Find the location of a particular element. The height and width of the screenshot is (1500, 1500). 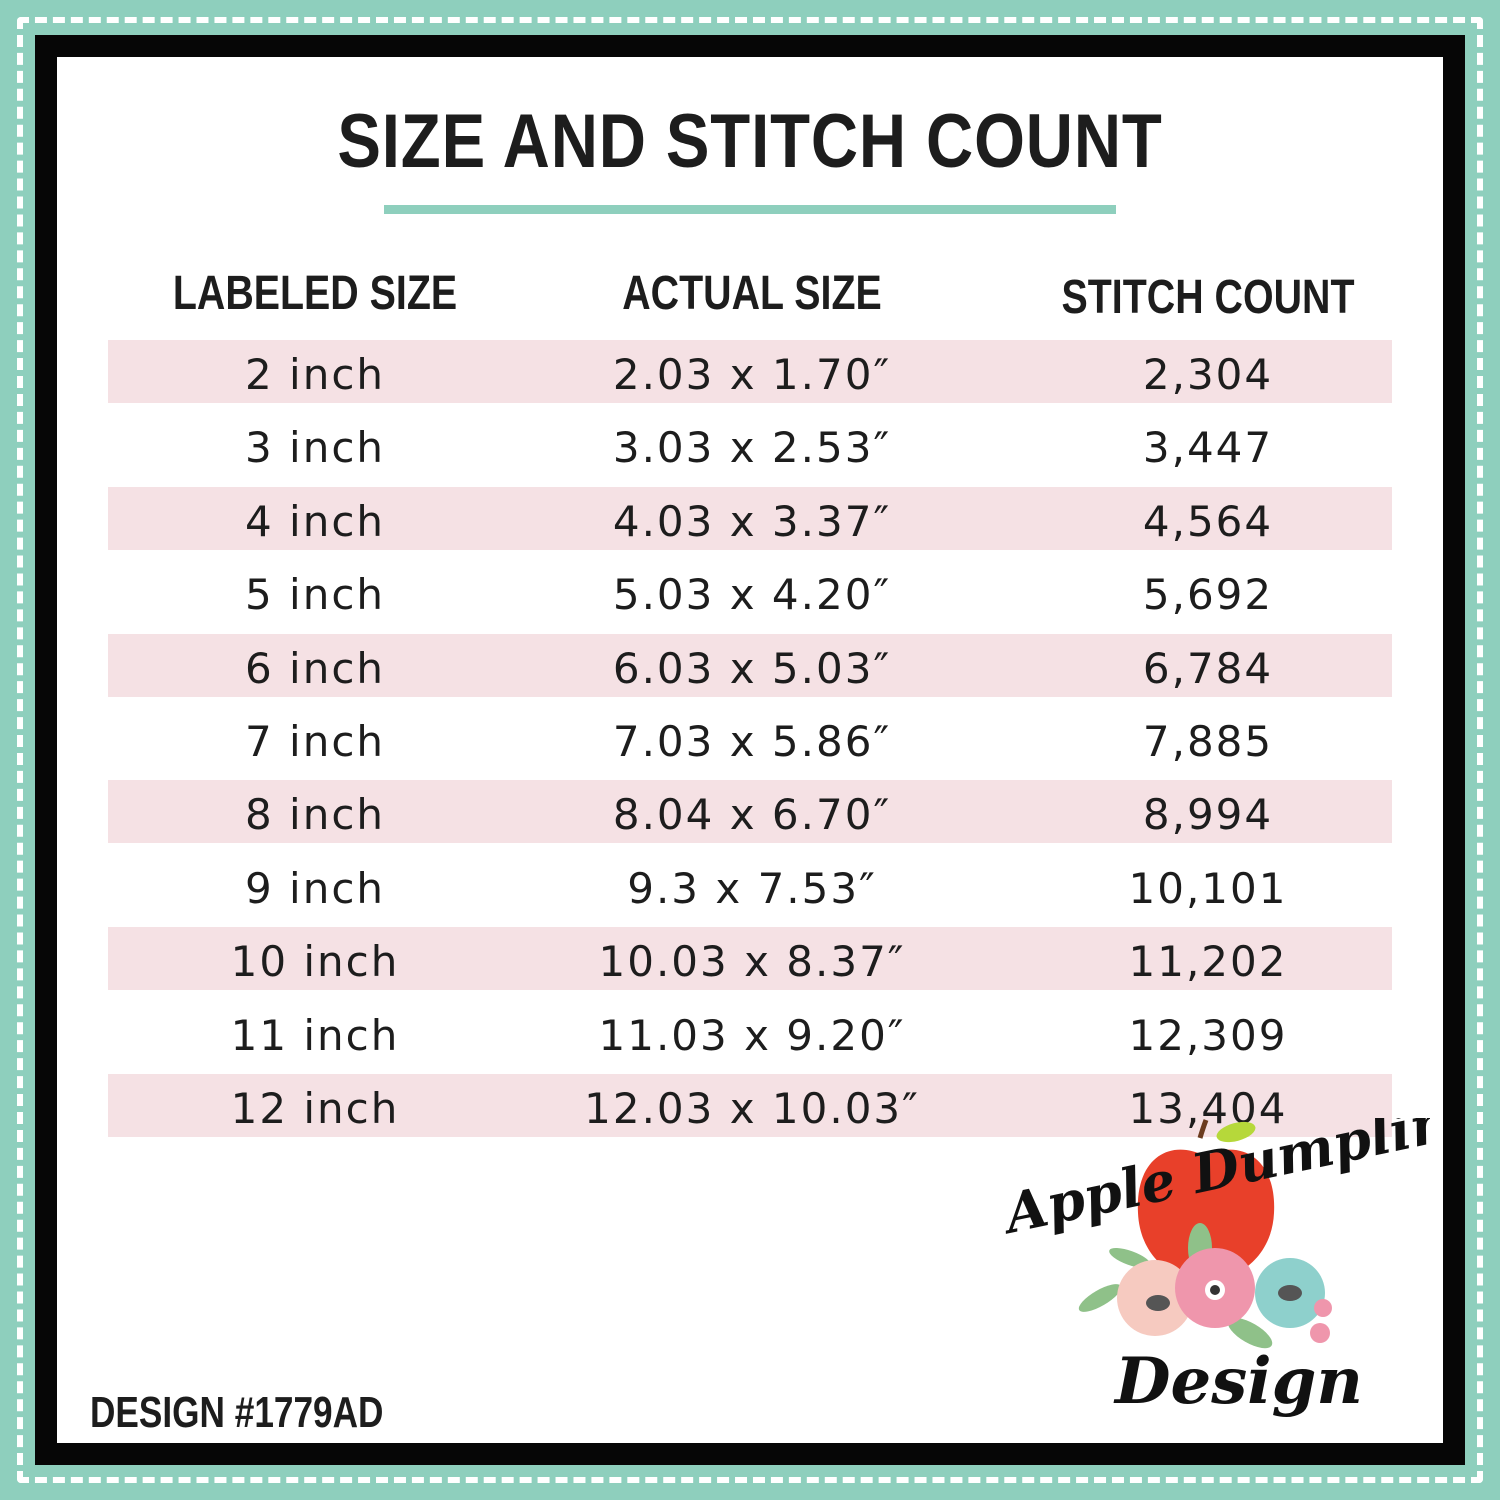

actual-size-cell: 6.03 x 5.03″ is located at coordinates (752, 668).